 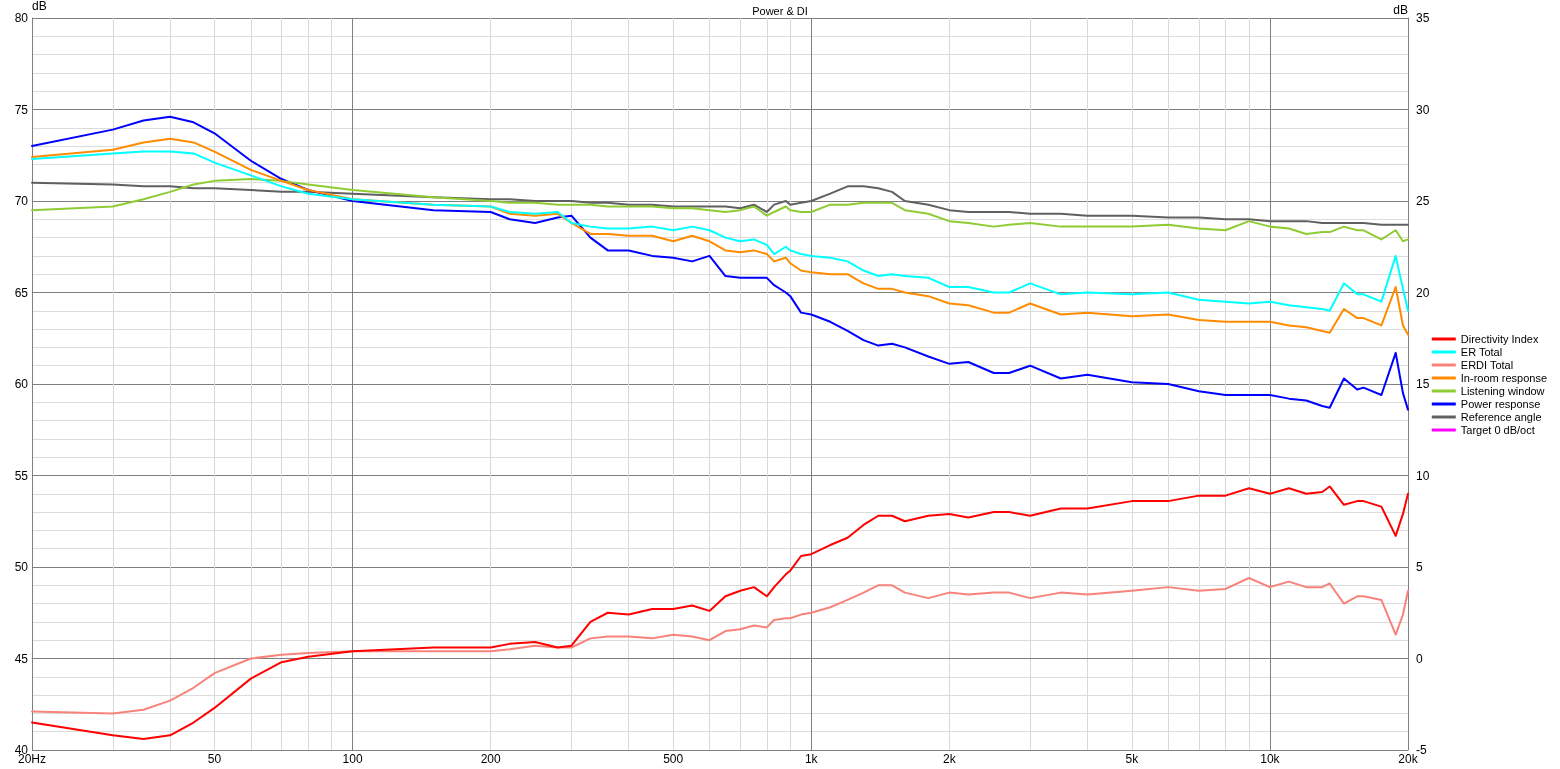 What do you see at coordinates (21, 384) in the screenshot?
I see `y-tick-label: 60` at bounding box center [21, 384].